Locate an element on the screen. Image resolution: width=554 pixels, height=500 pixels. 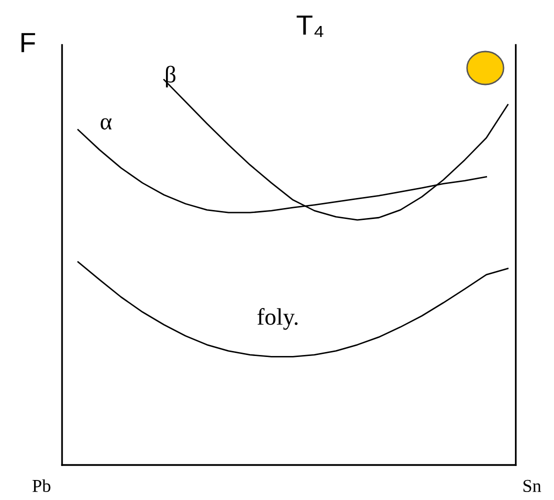
y-axis-title: F is located at coordinates (28, 42).